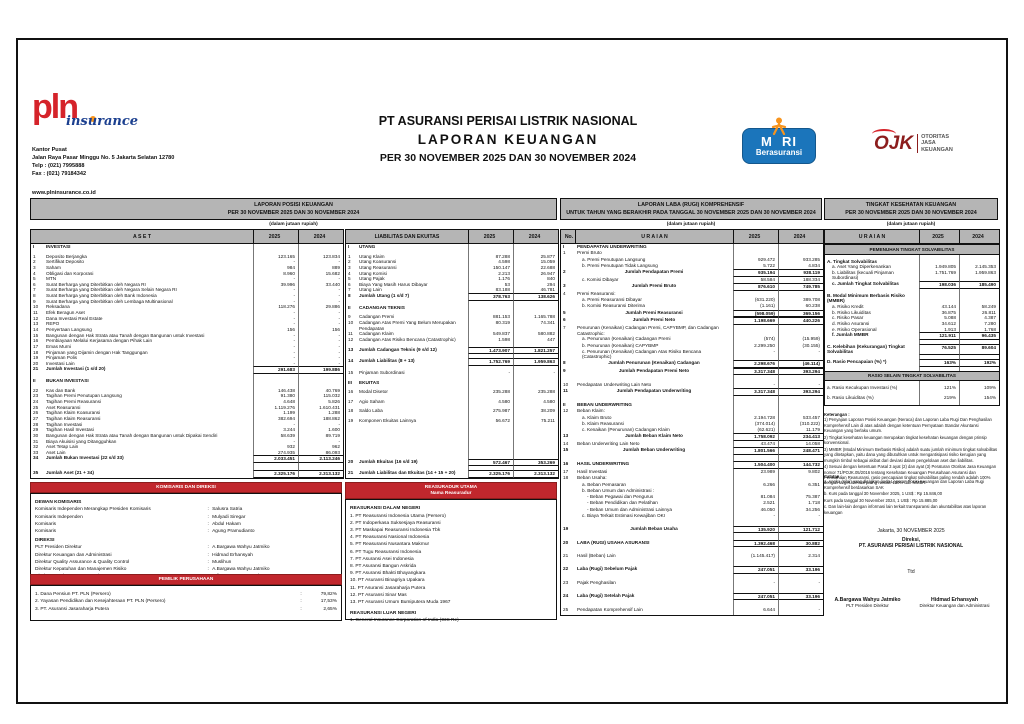 The image size is (1024, 724). I want to click on liabilities-header-label: LIABILITAS DAN EKUITAS, so click(407, 236).